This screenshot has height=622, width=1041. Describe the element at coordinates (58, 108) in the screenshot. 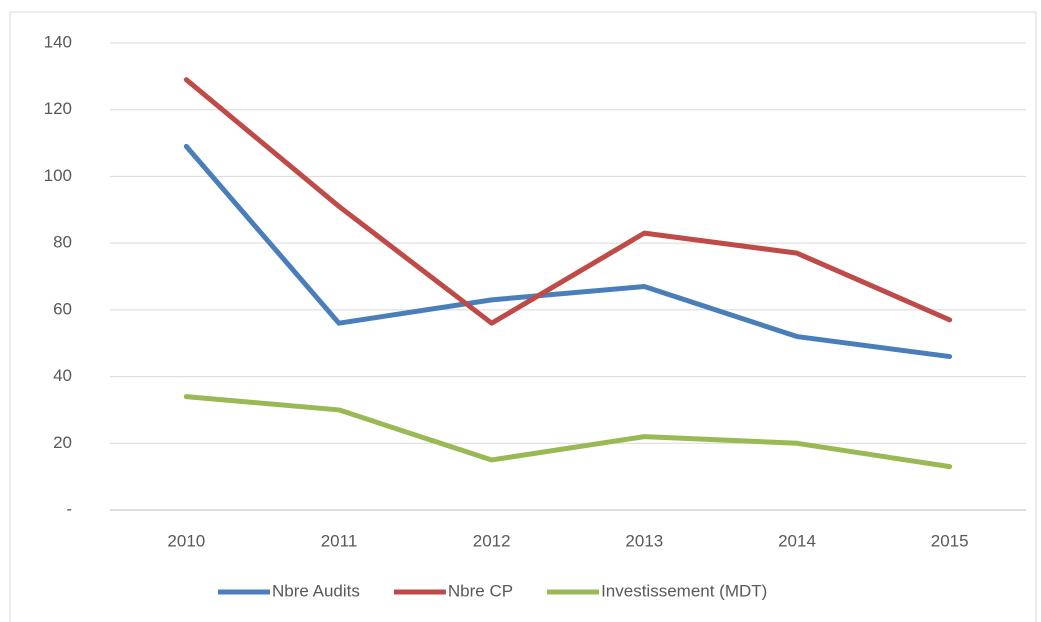

I see `y-tick-label: 120` at that location.